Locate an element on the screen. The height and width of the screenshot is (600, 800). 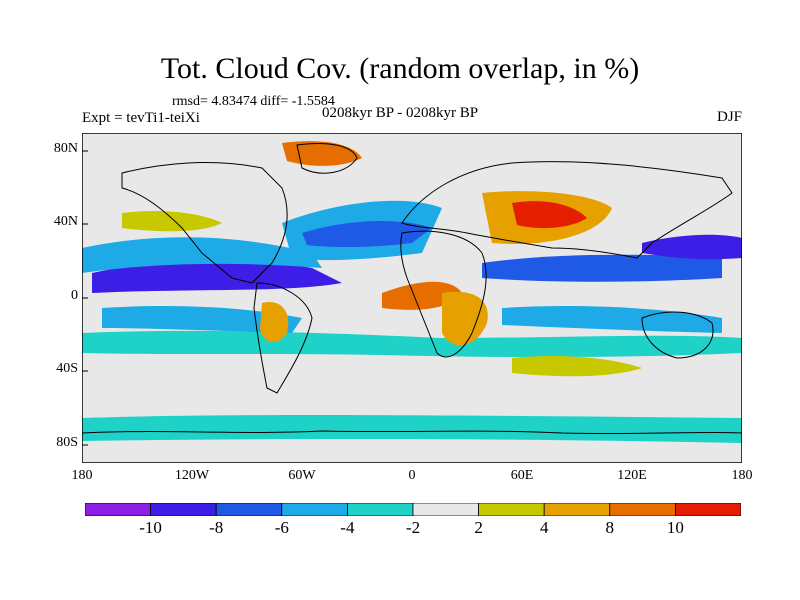
lon-label-0: 0 is located at coordinates (412, 475).